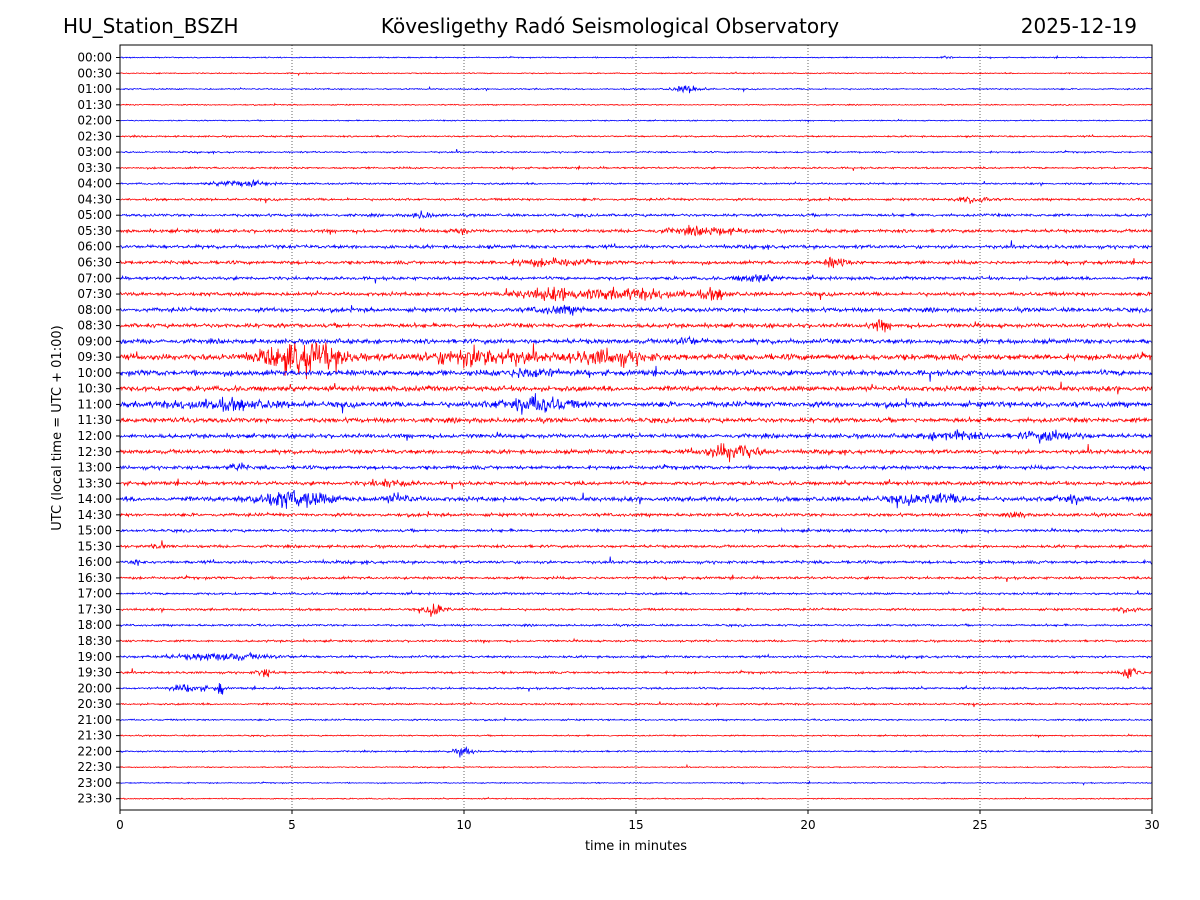 The image size is (1200, 900). What do you see at coordinates (94, 89) in the screenshot?
I see `y-tick-label: 01:00` at bounding box center [94, 89].